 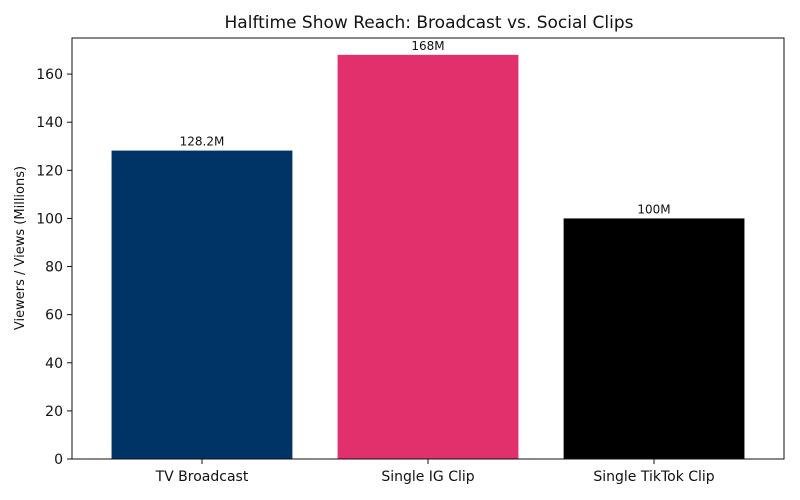 I want to click on y-tick-label: 40, so click(x=54, y=364).